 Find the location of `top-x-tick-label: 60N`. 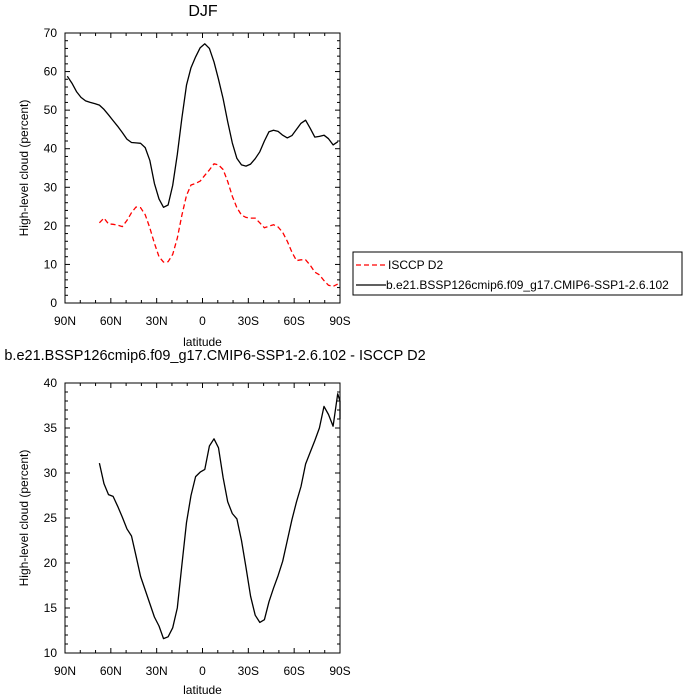

top-x-tick-label: 60N is located at coordinates (111, 321).